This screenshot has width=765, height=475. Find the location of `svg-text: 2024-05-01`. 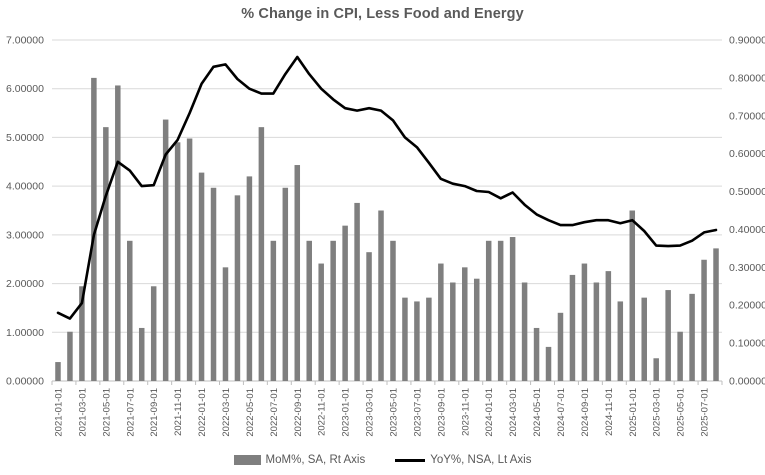

svg-text: 2024-05-01 is located at coordinates (537, 412).